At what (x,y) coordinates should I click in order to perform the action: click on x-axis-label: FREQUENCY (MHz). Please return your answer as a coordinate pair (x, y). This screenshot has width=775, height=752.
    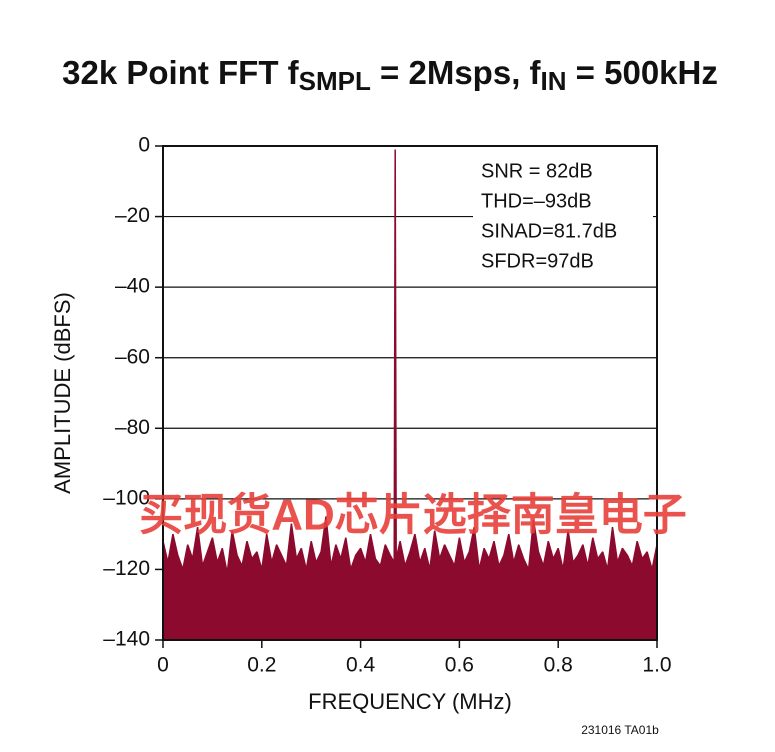
    Looking at the image, I should click on (410, 701).